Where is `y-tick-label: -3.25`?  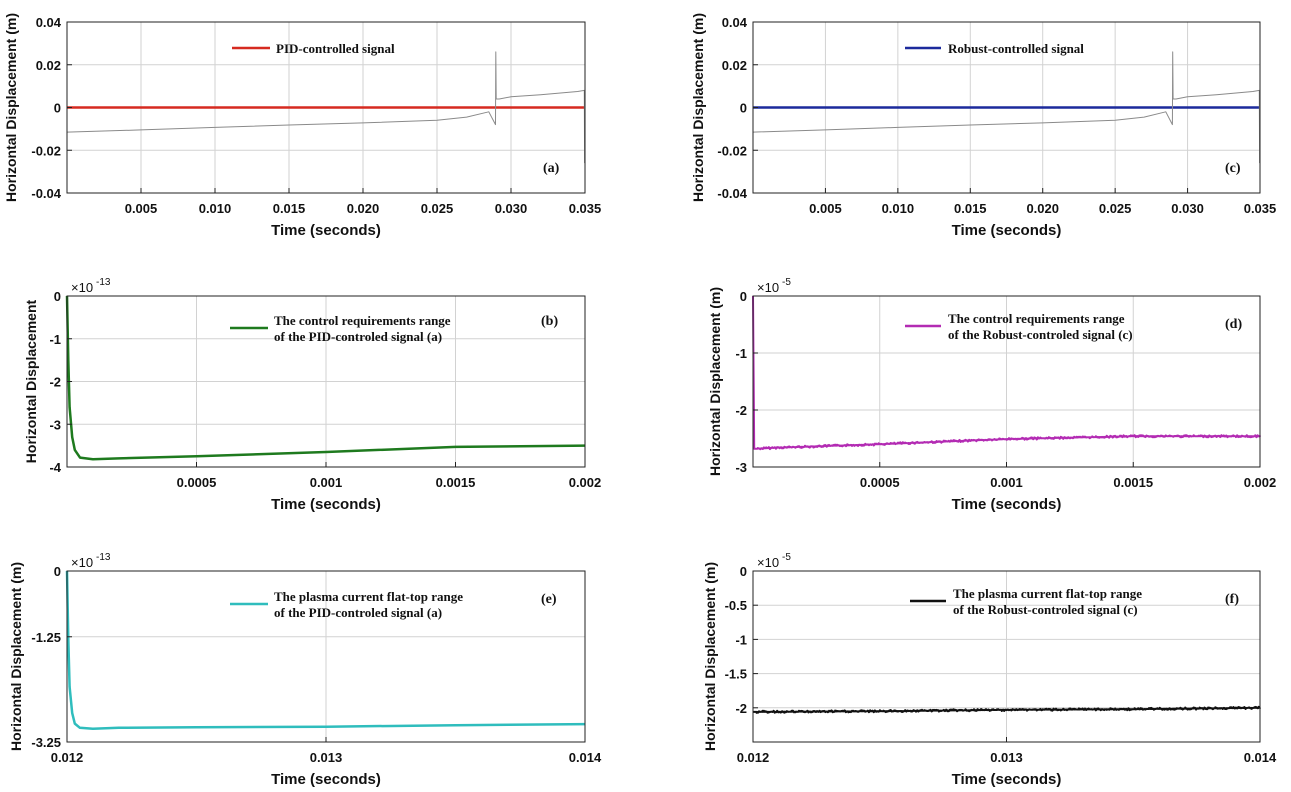
y-tick-label: -3.25 is located at coordinates (46, 742).